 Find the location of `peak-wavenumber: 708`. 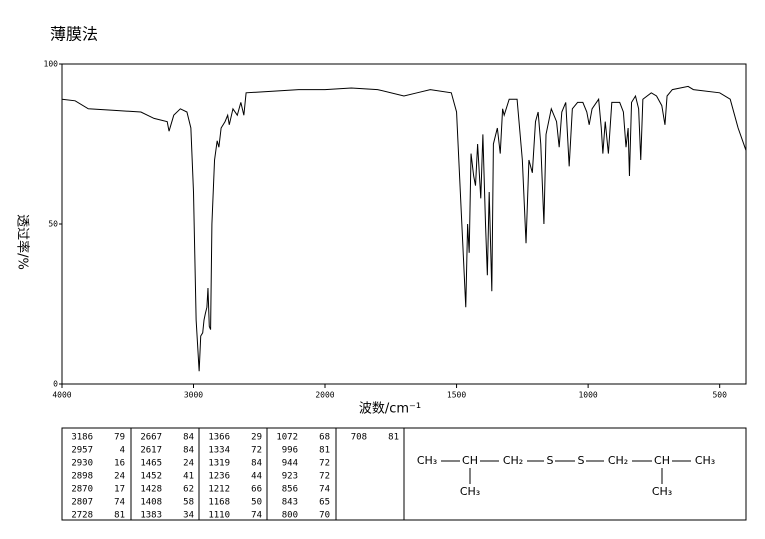

peak-wavenumber: 708 is located at coordinates (359, 438).